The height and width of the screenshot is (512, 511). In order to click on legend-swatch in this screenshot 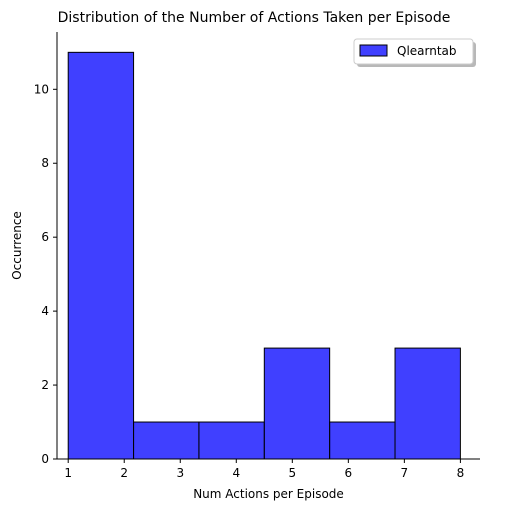, I will do `click(373, 50)`.